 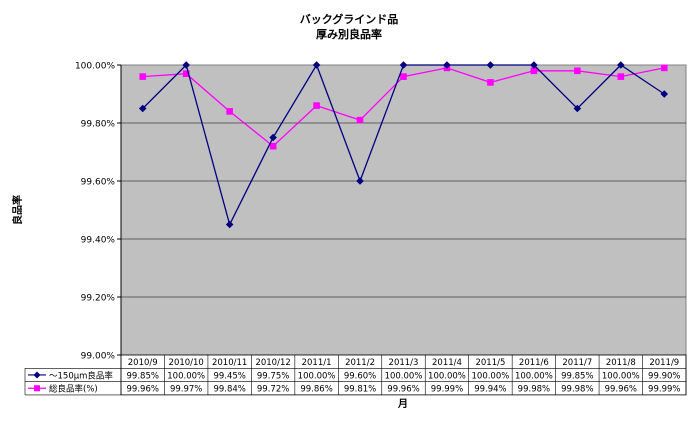 What do you see at coordinates (229, 390) in the screenshot?
I see `table-value: 99.84%` at bounding box center [229, 390].